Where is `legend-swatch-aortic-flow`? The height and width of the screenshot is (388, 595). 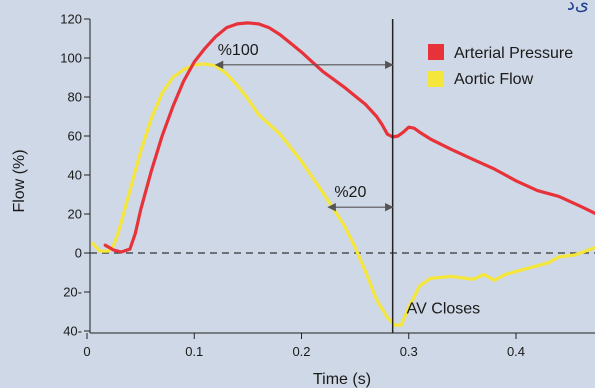 legend-swatch-aortic-flow is located at coordinates (436, 79).